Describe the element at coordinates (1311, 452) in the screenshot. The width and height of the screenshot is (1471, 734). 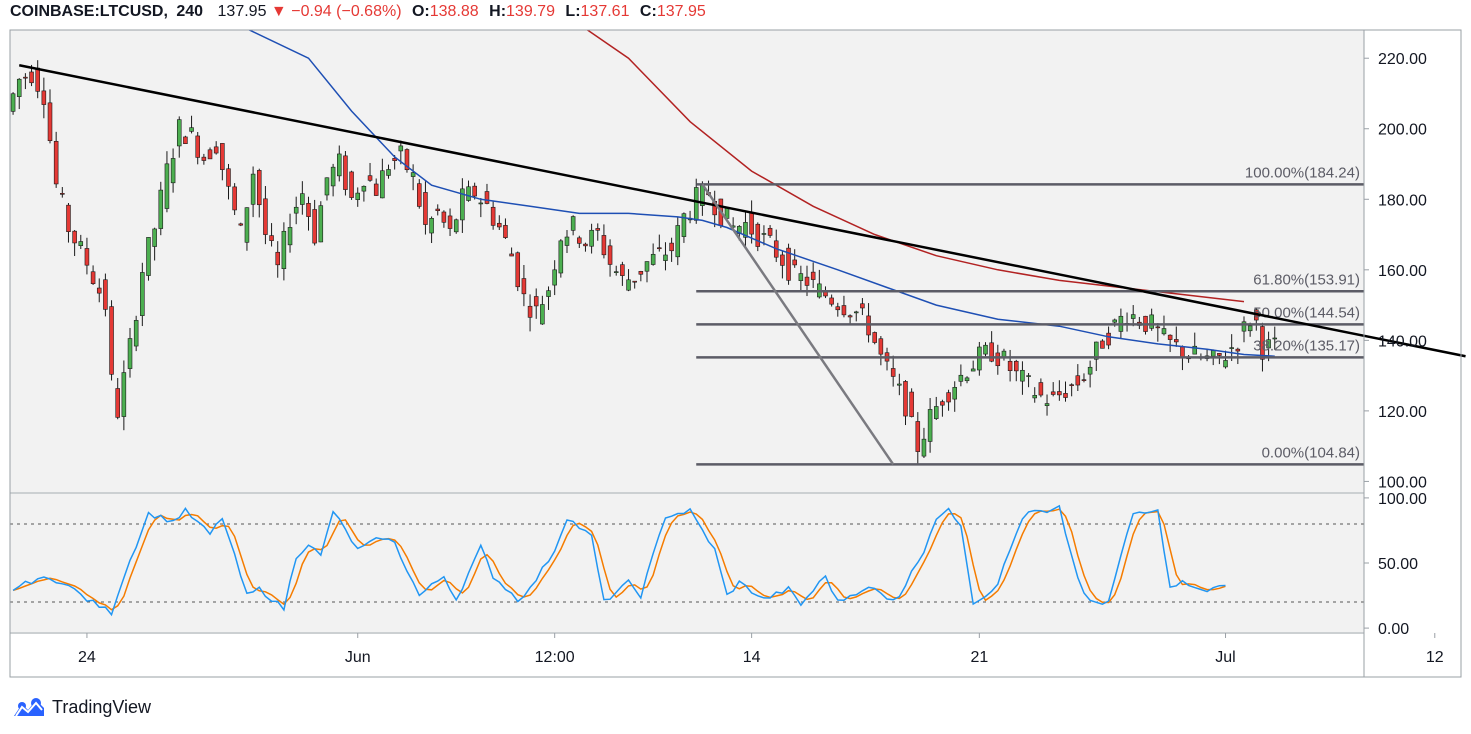
I see `fib-level-label: 0.00%(104.84)` at that location.